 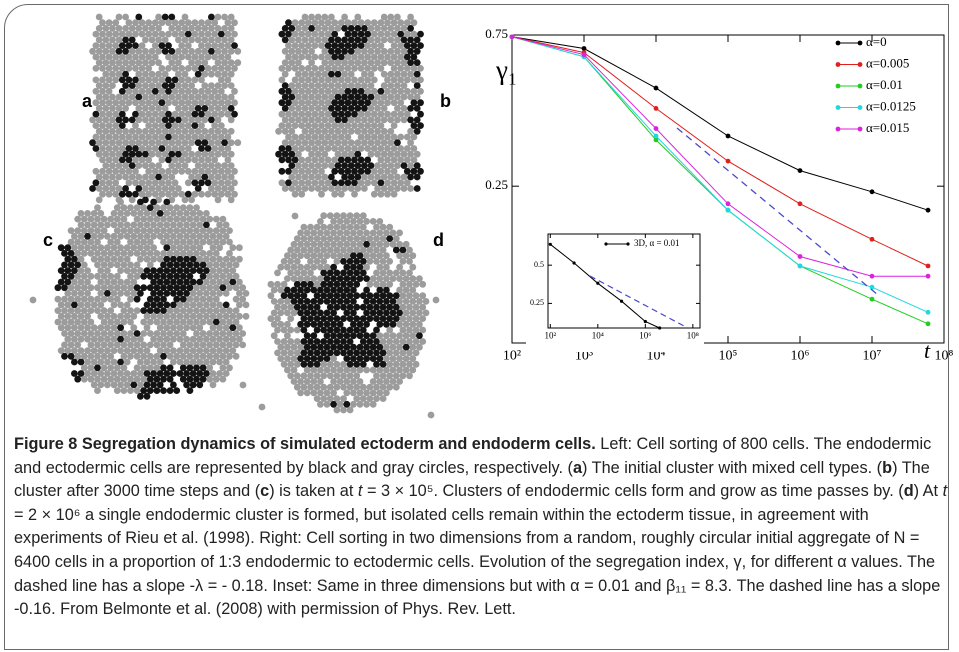 What do you see at coordinates (243, 385) in the screenshot?
I see `stray-cell` at bounding box center [243, 385].